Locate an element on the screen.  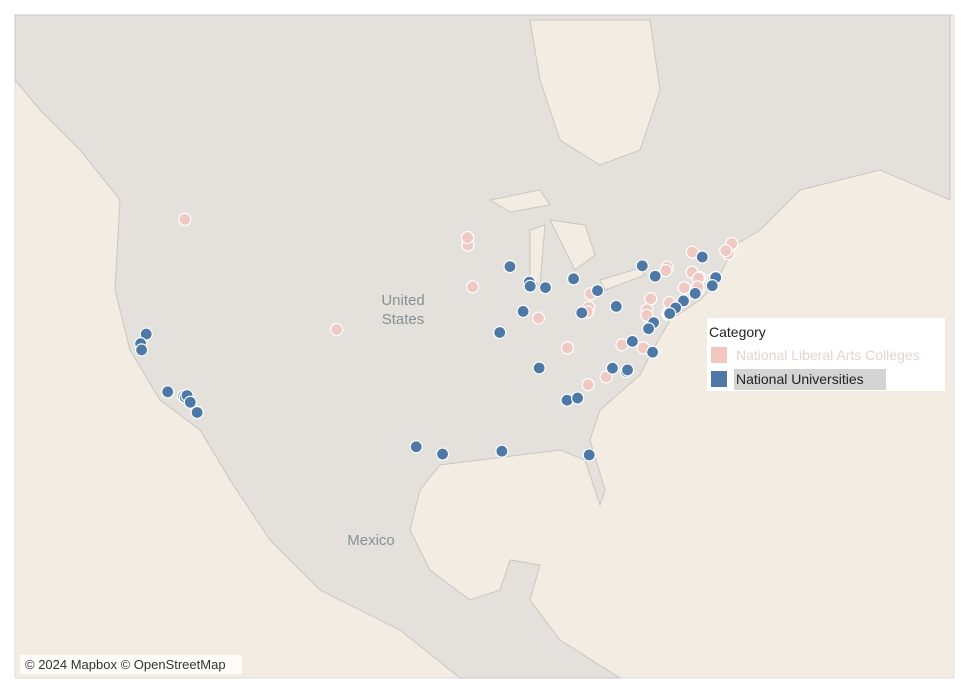
hudson-bay is located at coordinates (595, 92).